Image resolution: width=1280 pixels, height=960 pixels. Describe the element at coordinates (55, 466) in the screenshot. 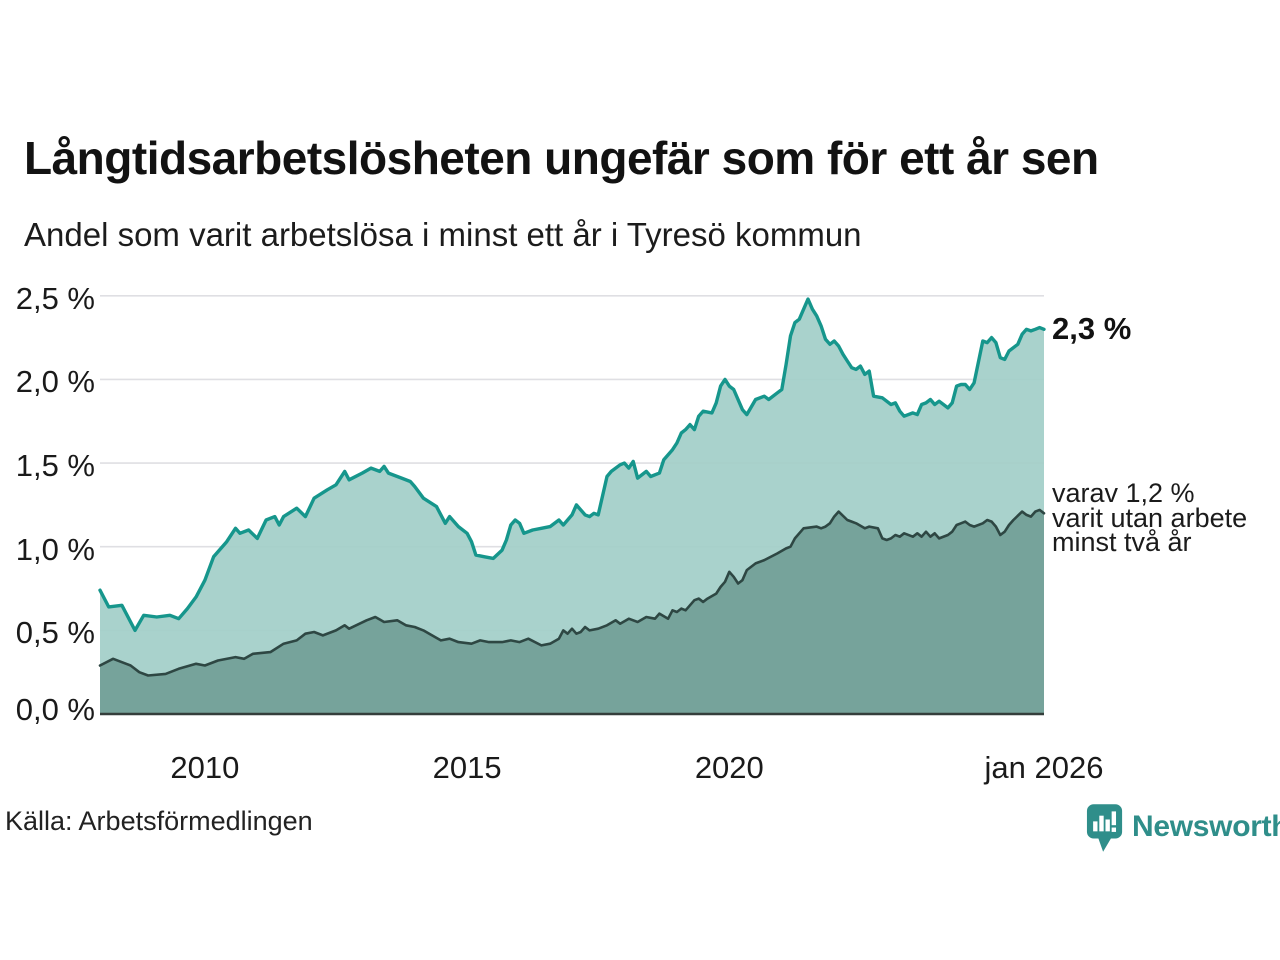

I see `y-tick-label: 1,5 %` at that location.